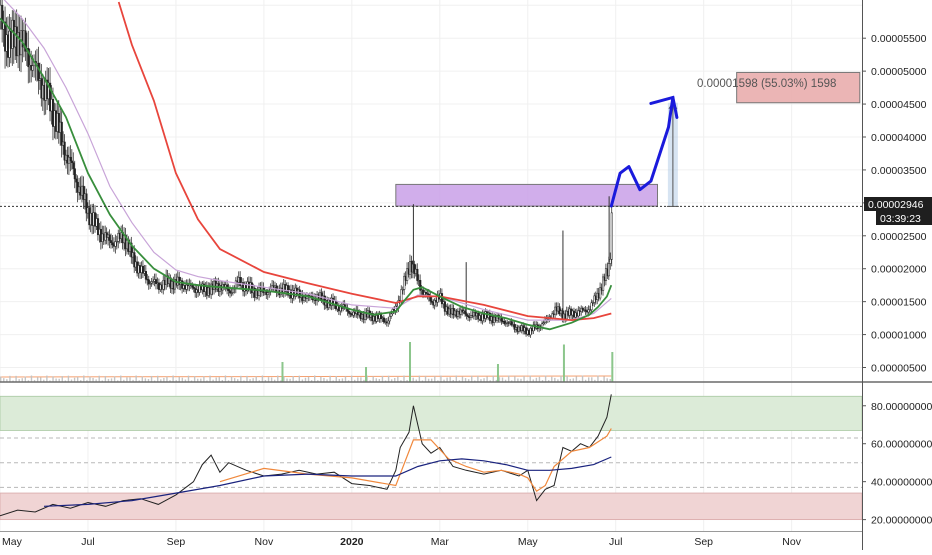 Image resolution: width=932 pixels, height=555 pixels. Describe the element at coordinates (899, 303) in the screenshot. I see `price-tick-label: 0.00001500` at that location.